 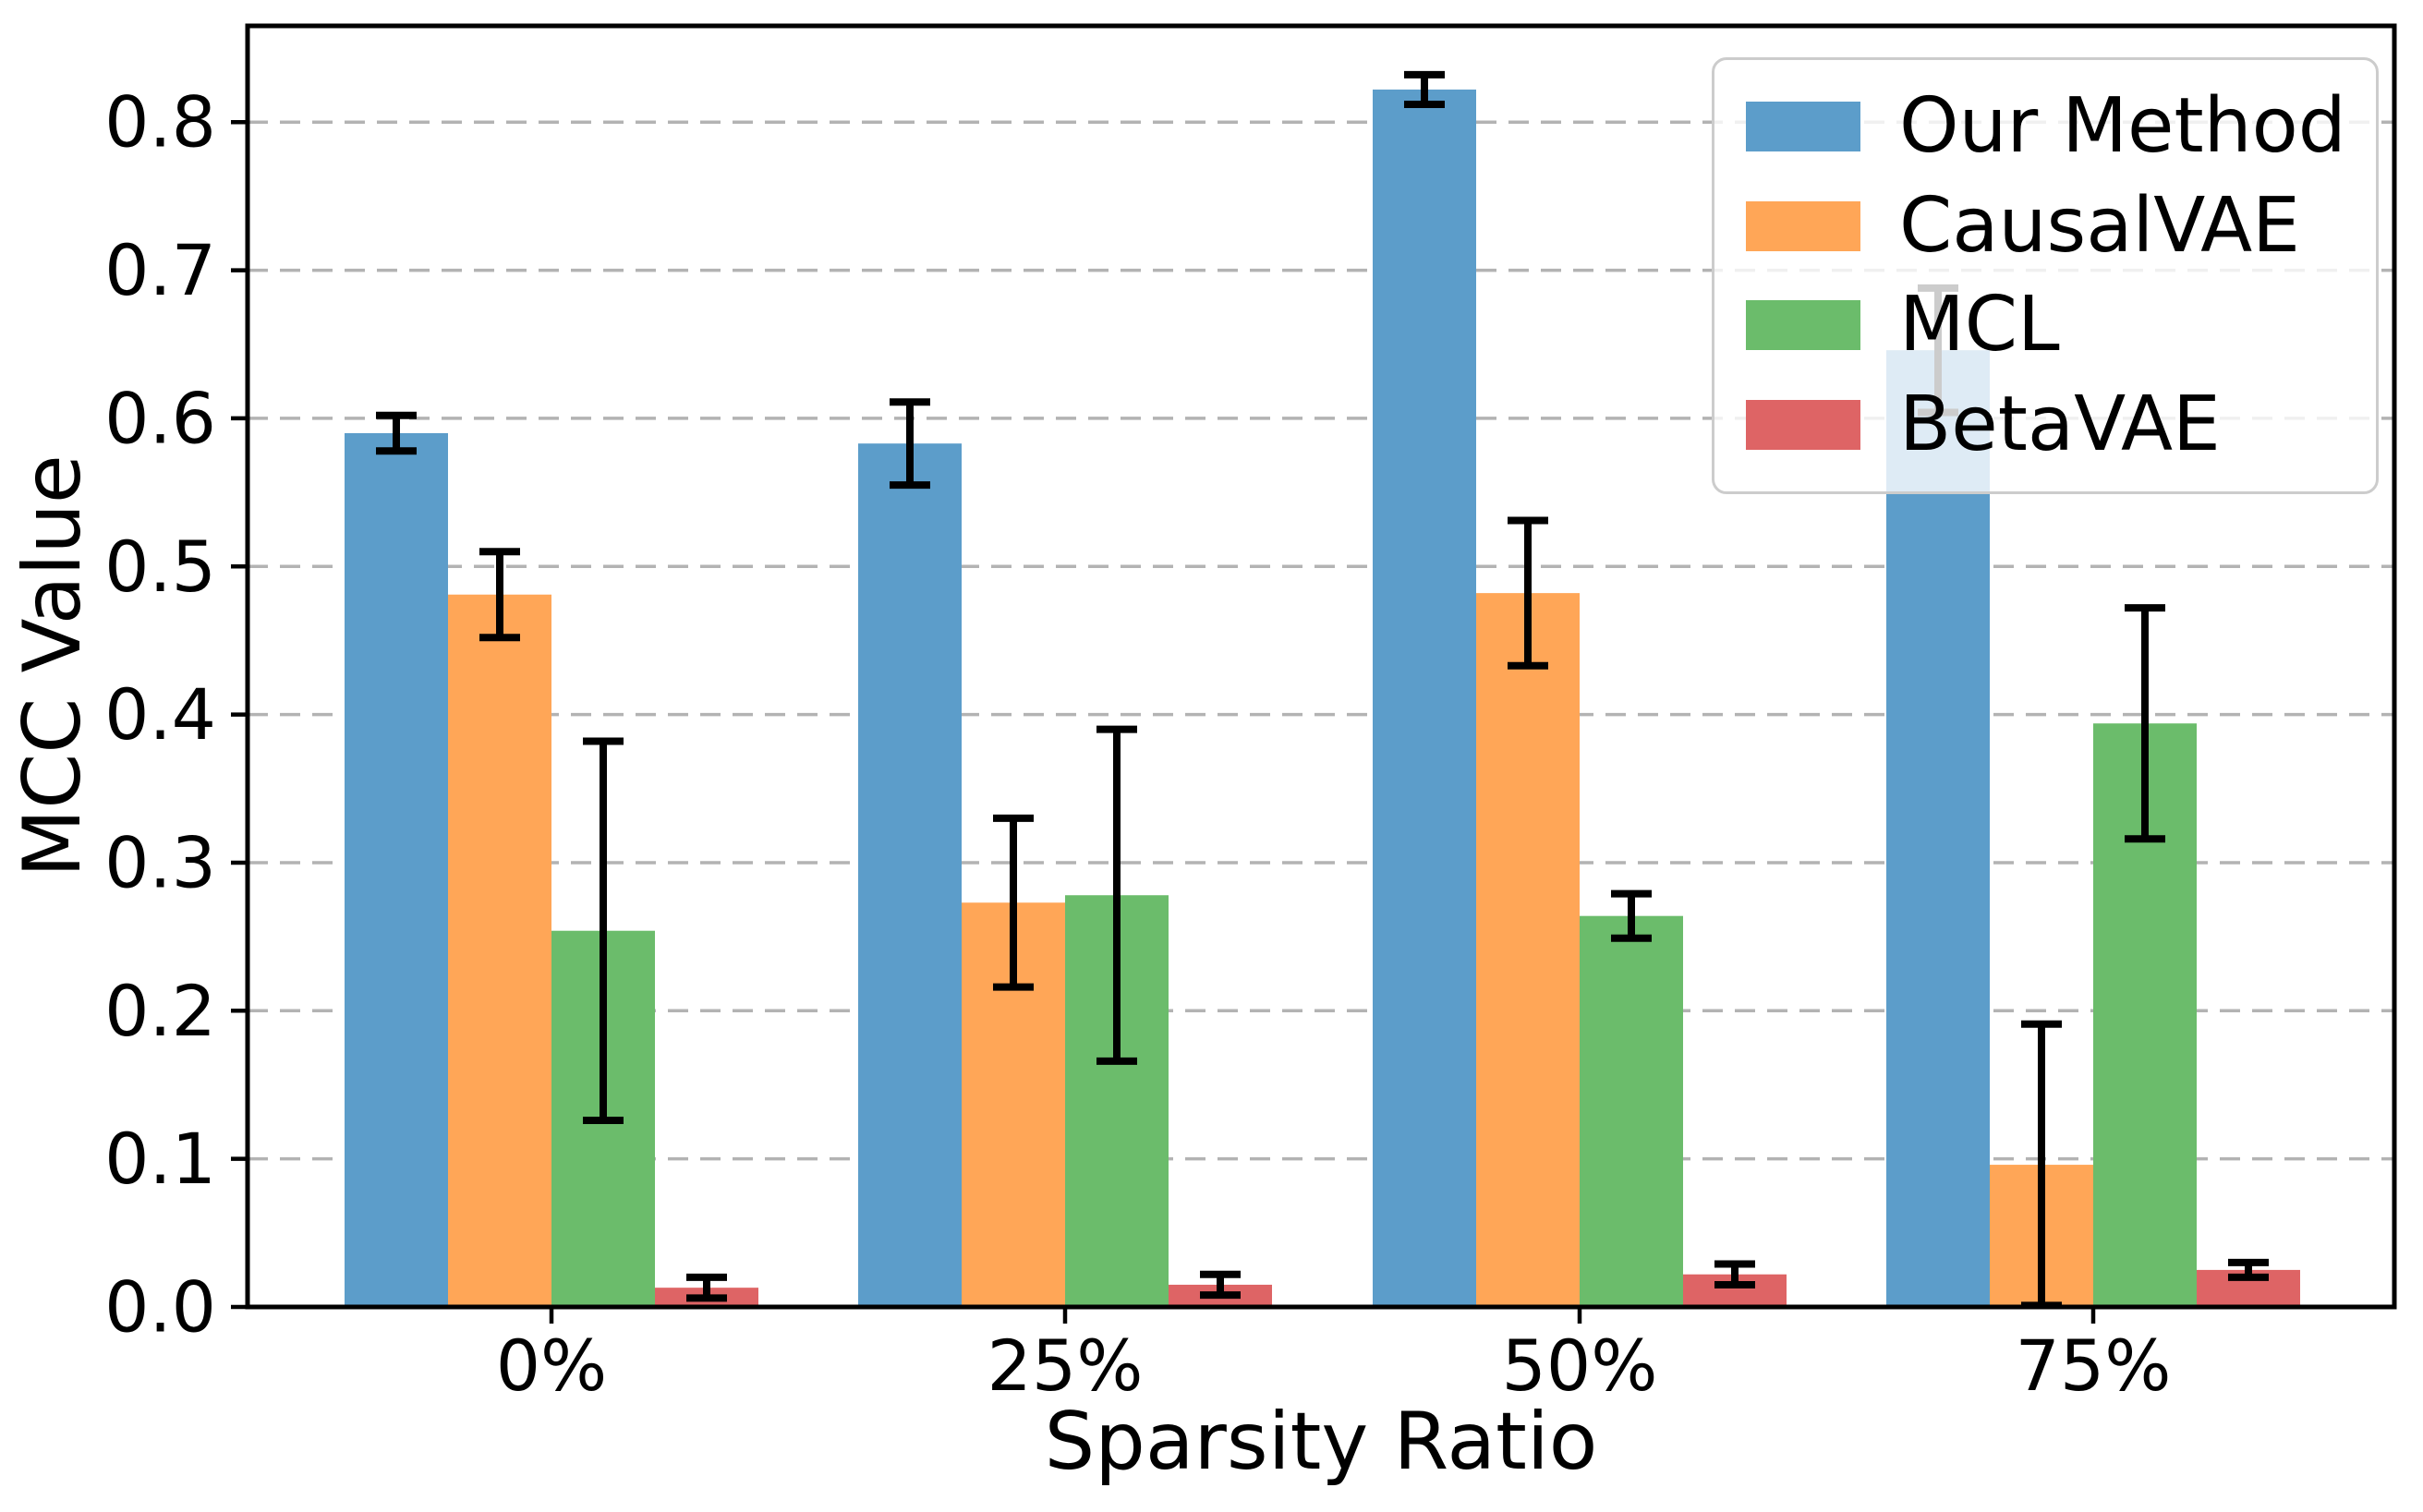 What do you see at coordinates (160, 1307) in the screenshot?
I see `y-tick-label: 0.0` at bounding box center [160, 1307].